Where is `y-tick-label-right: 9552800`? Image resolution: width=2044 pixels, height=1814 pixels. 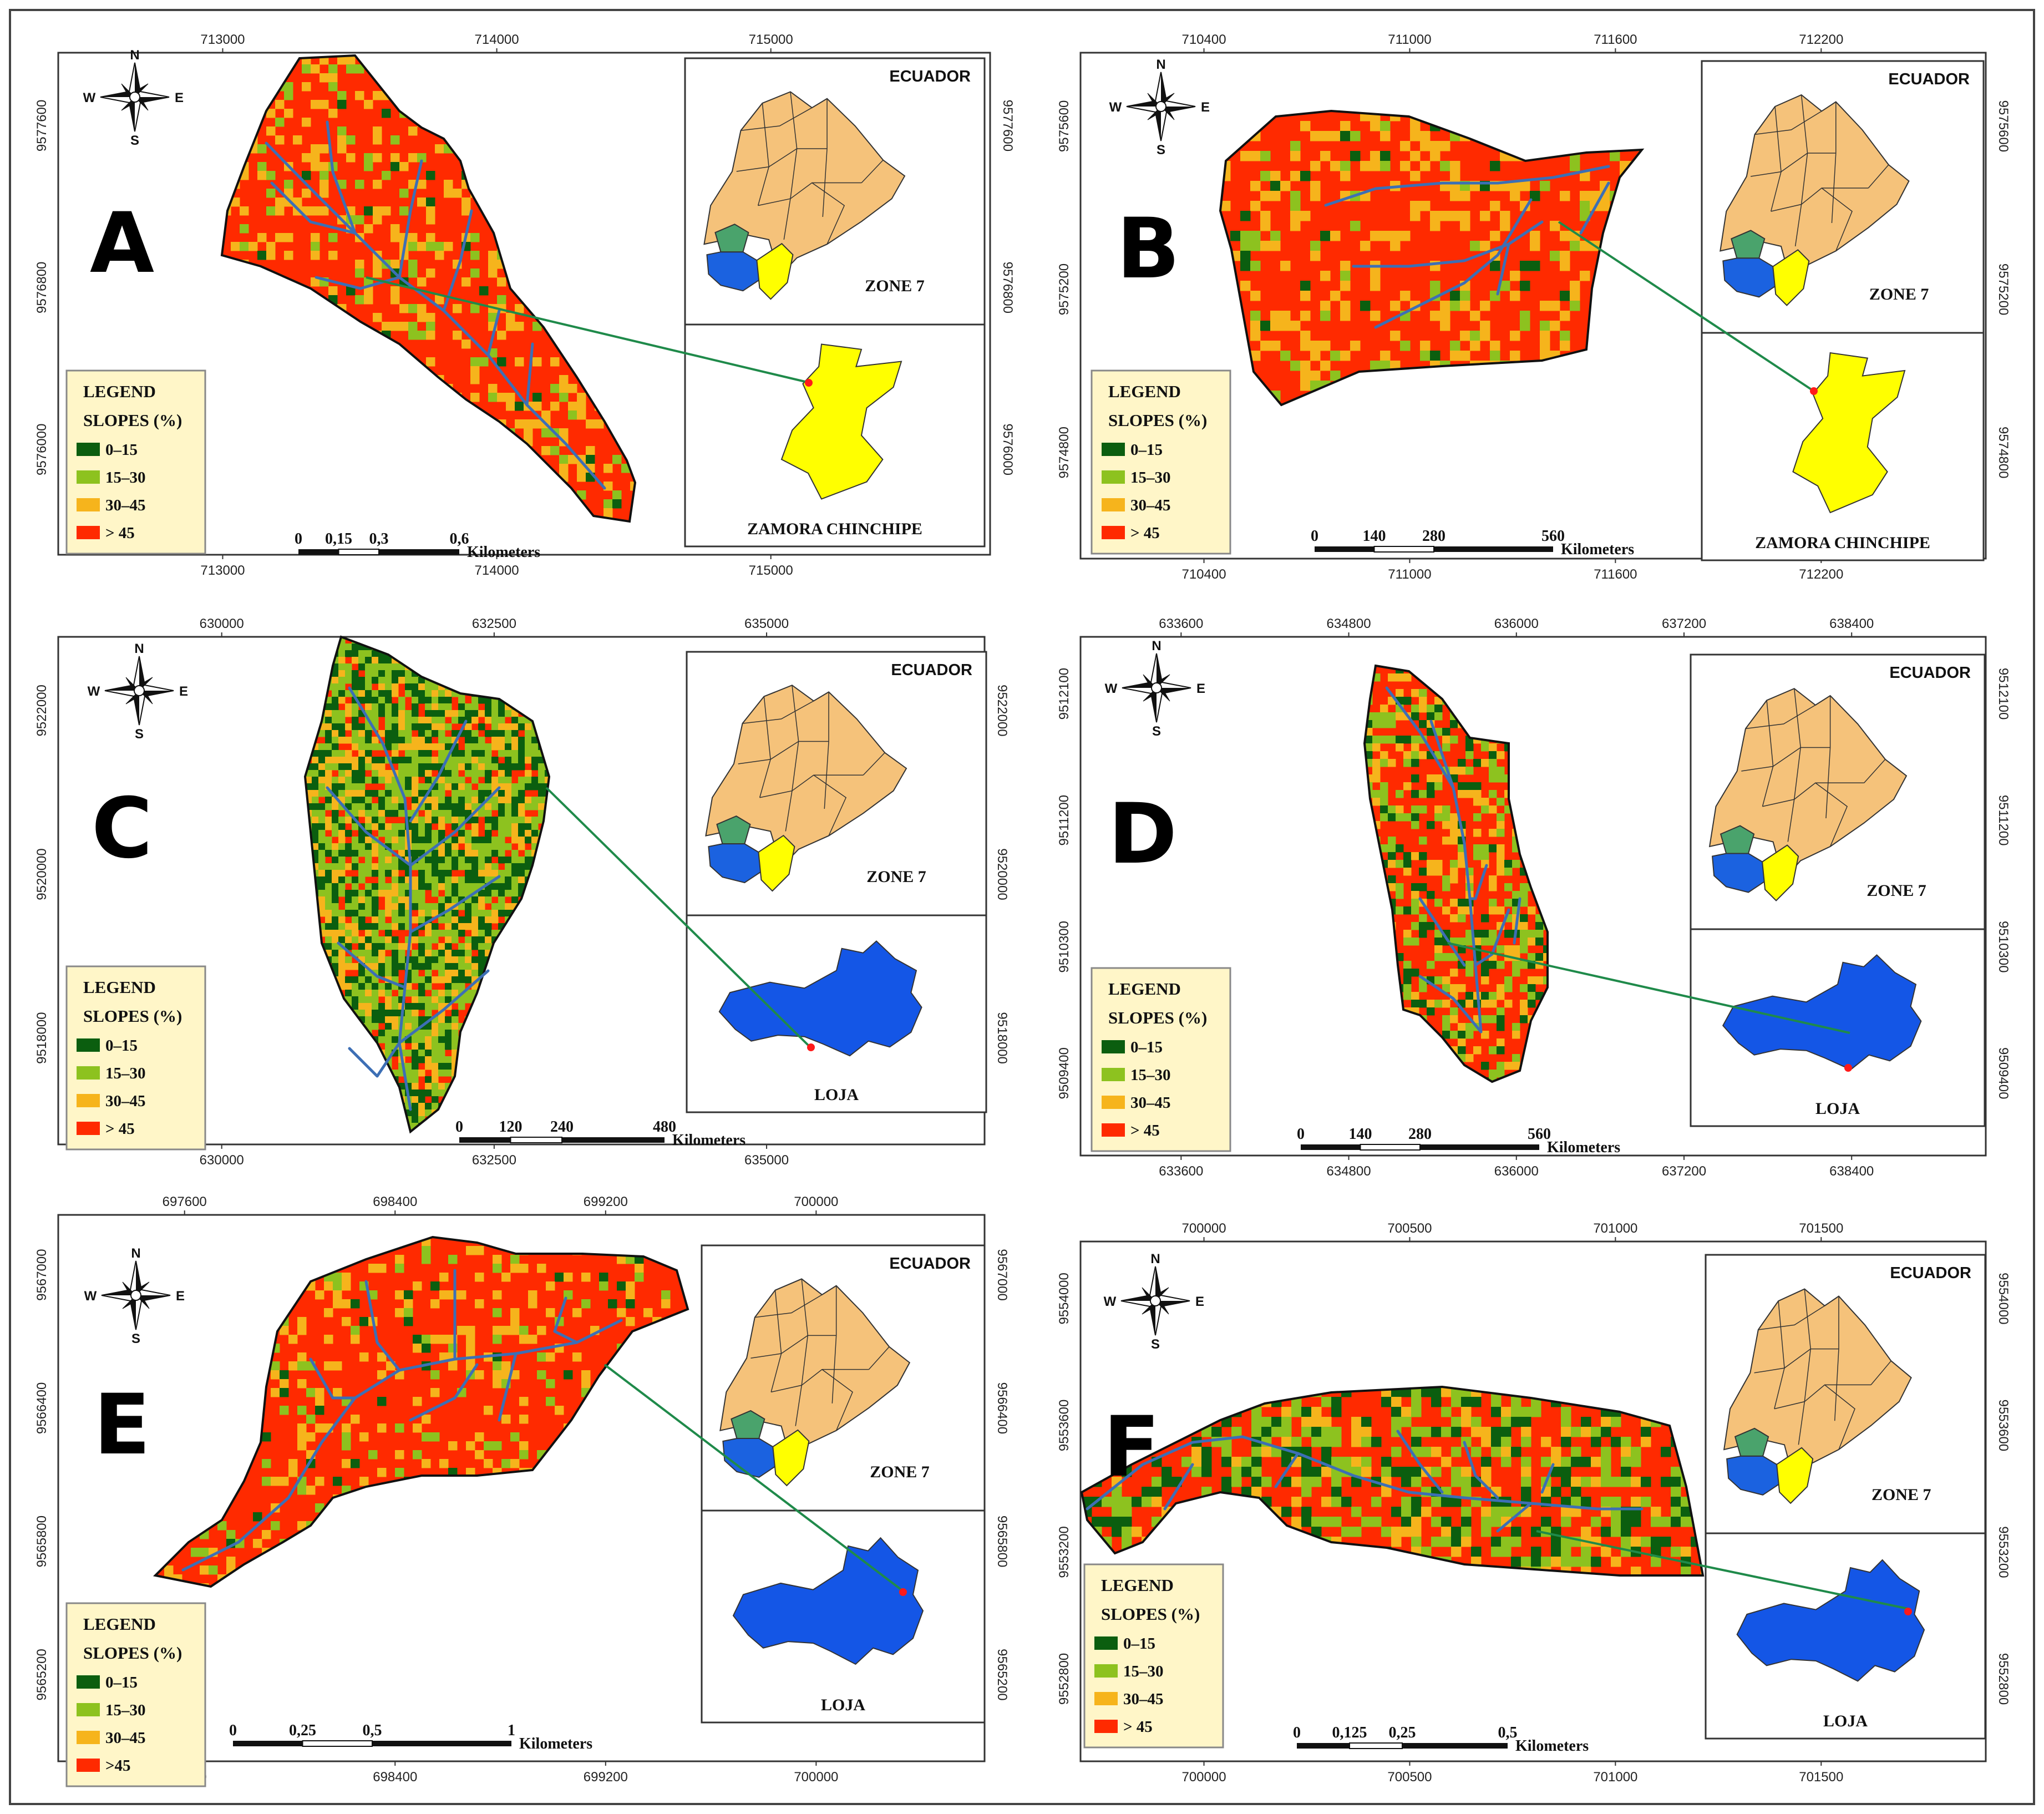 y-tick-label-right: 9552800 is located at coordinates (2003, 1679).